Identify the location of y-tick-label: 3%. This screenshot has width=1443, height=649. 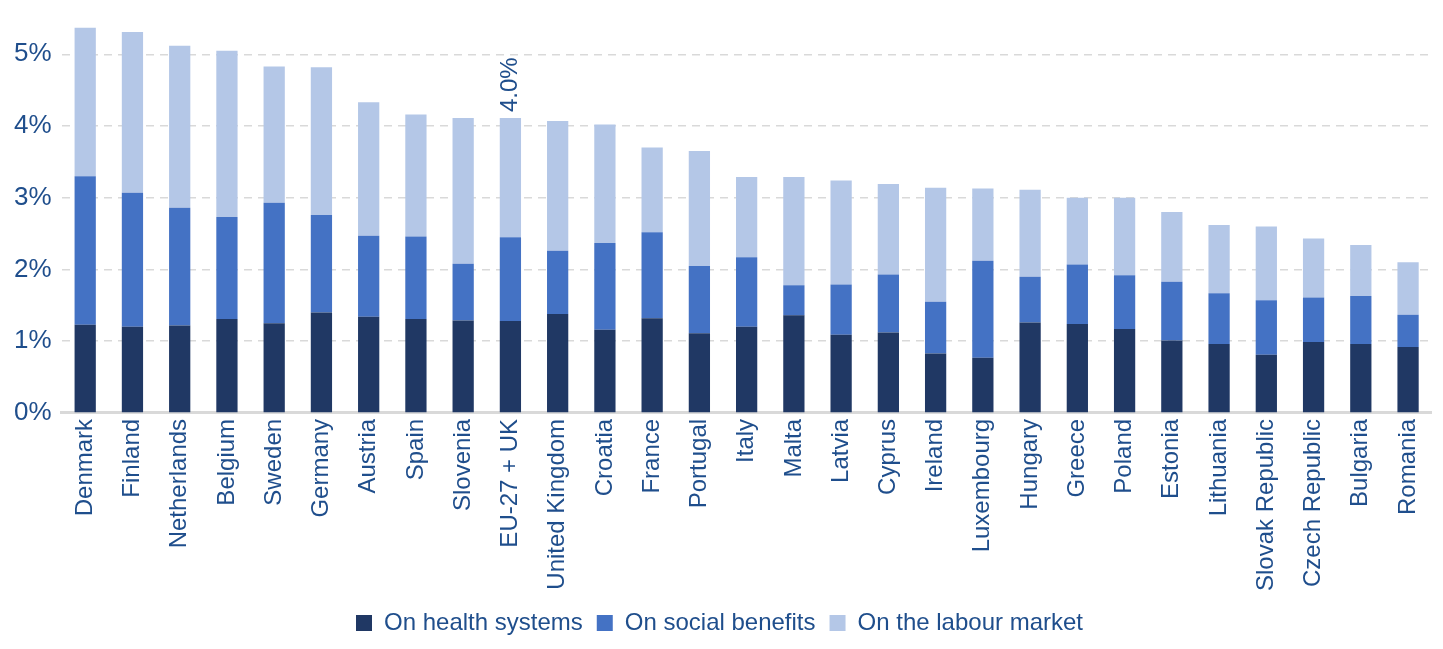
(33, 195).